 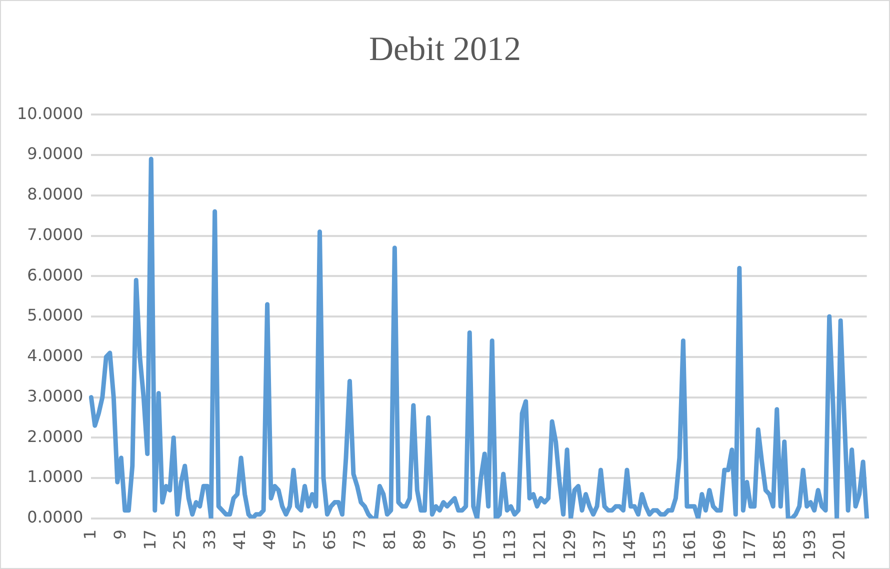 I want to click on x-tick-label: 113, so click(x=509, y=544).